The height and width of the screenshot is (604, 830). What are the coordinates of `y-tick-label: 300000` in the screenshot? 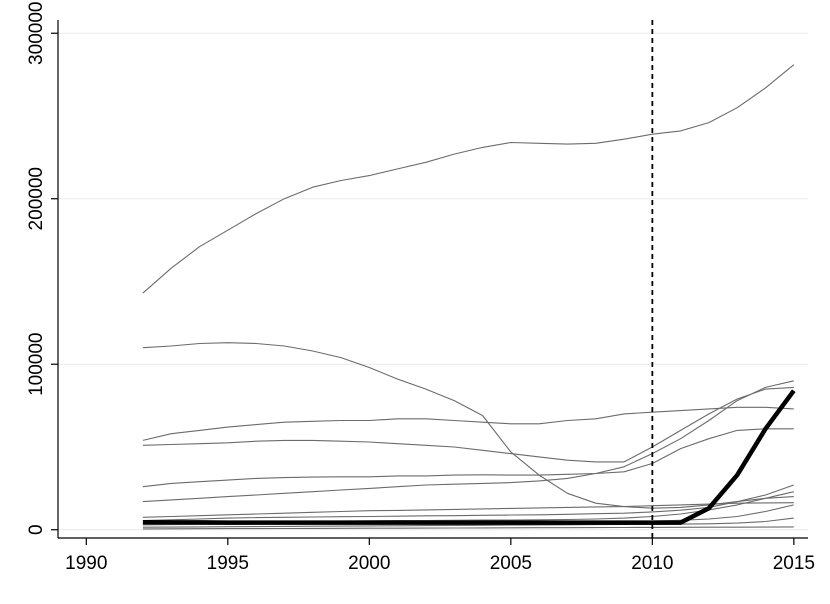 It's located at (36, 33).